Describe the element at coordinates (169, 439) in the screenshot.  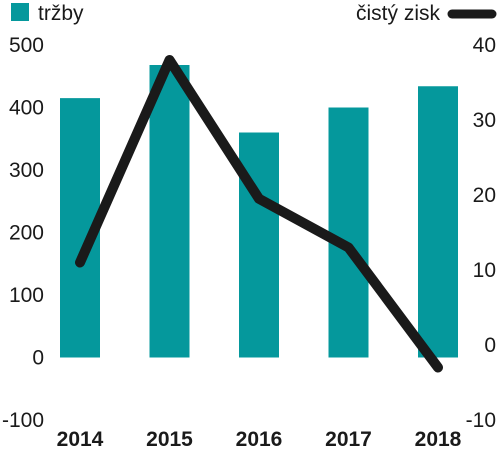
I see `category-label-2015: 2015` at that location.